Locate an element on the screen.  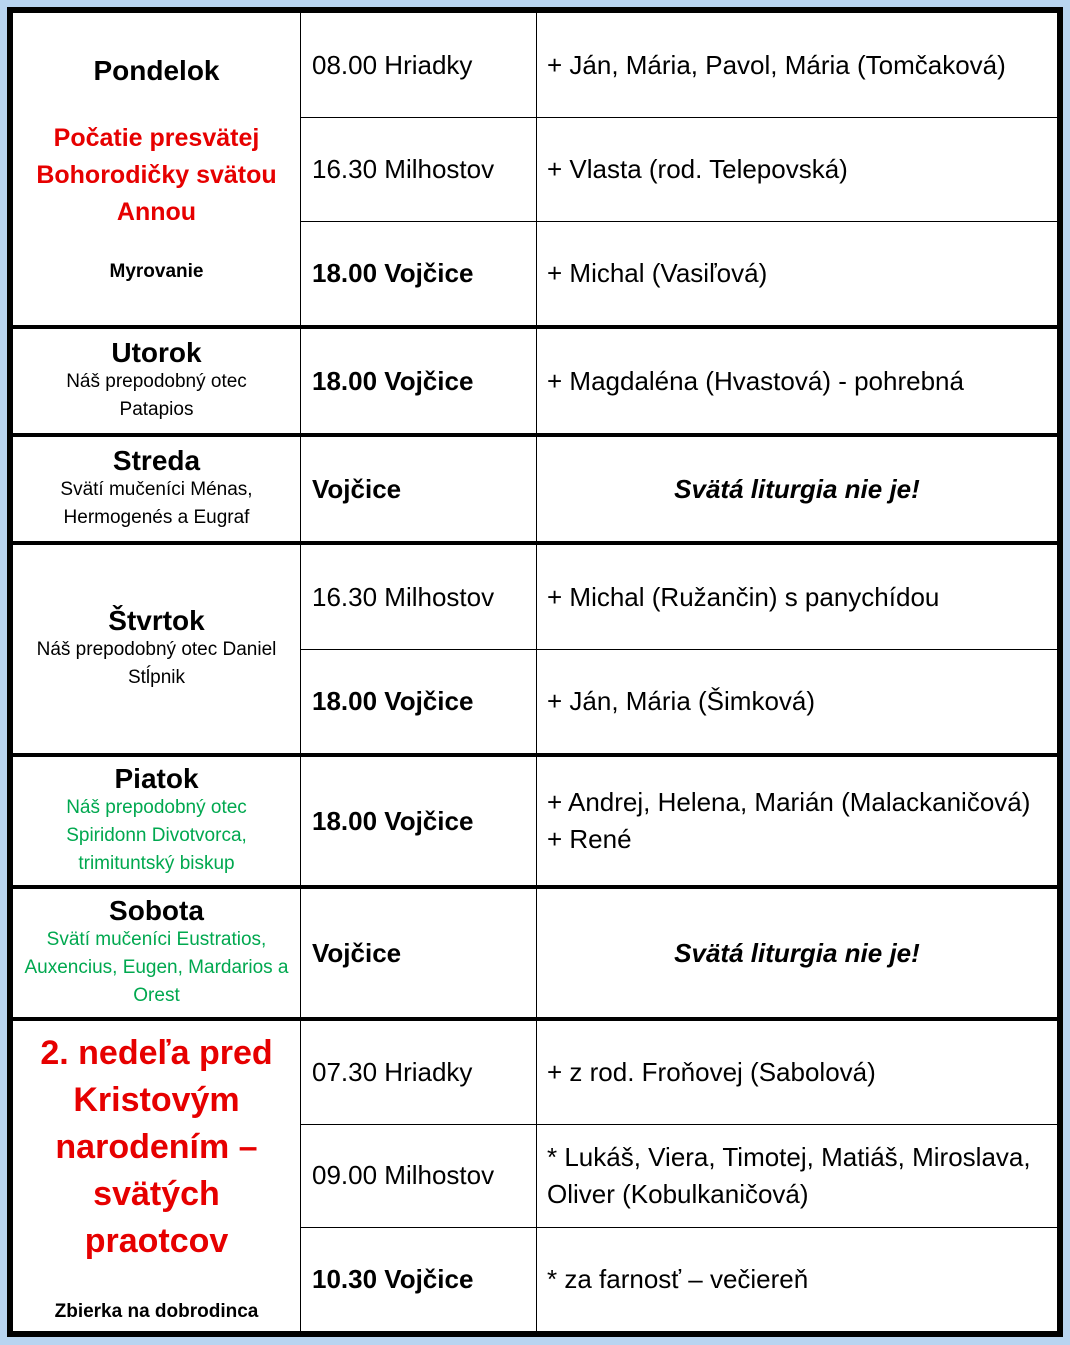
day-name: Pondelok is located at coordinates (156, 70).